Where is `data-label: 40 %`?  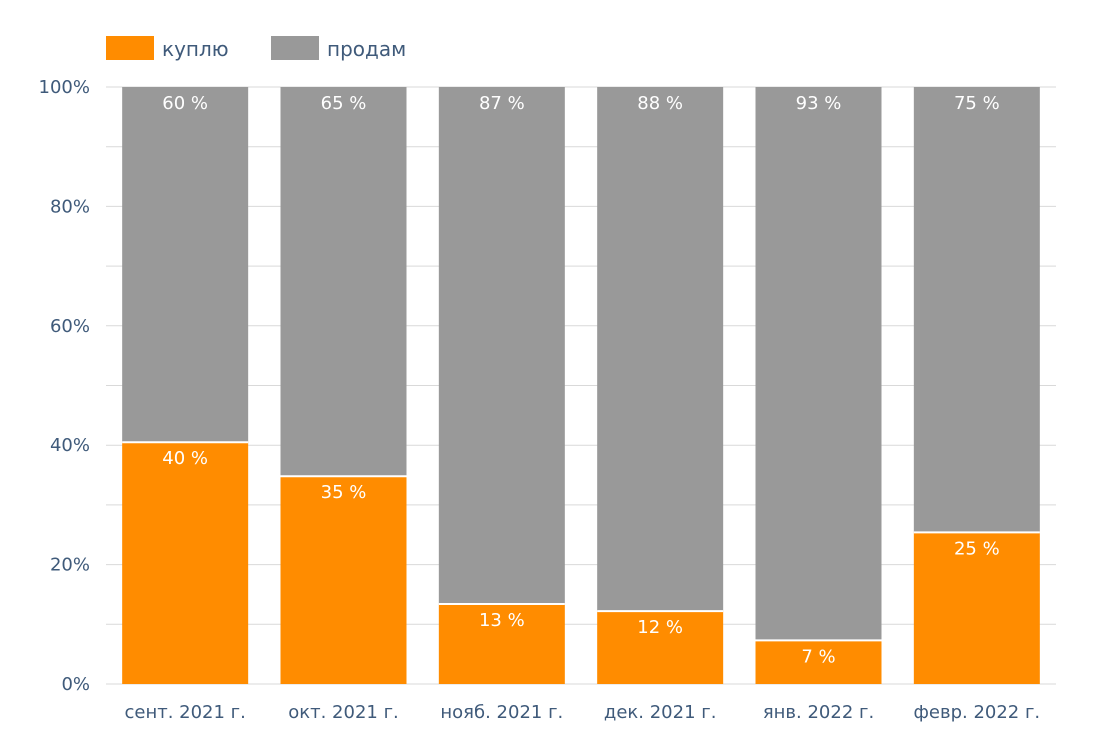 data-label: 40 % is located at coordinates (185, 458).